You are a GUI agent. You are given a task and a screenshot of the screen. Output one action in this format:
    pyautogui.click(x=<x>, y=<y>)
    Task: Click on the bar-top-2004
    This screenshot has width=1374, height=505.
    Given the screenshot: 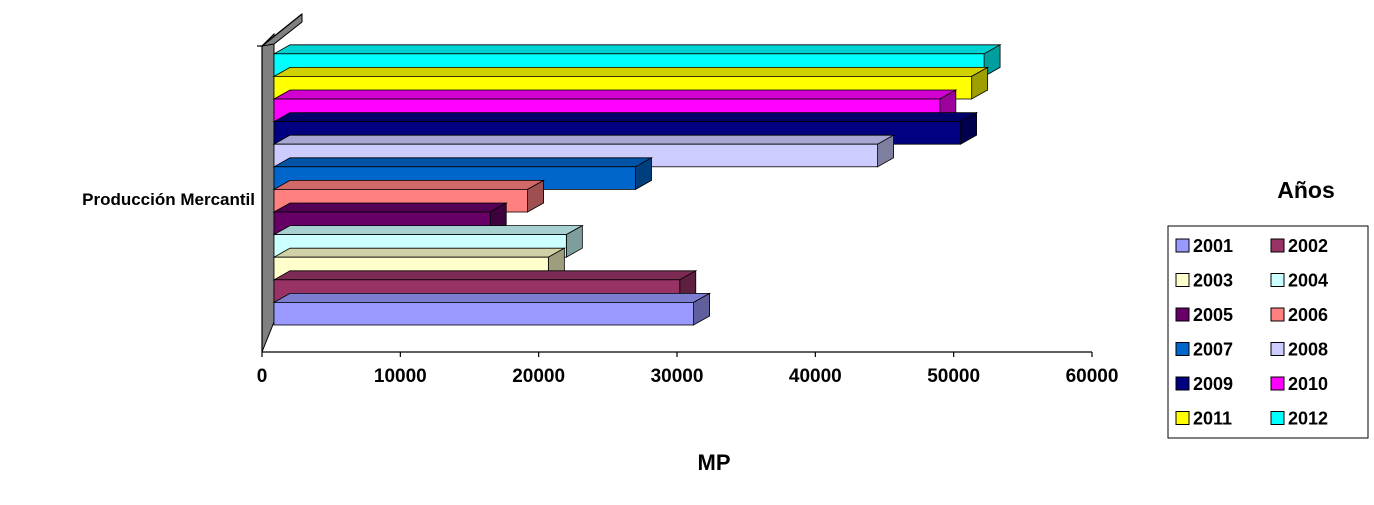 What is the action you would take?
    pyautogui.click(x=428, y=230)
    